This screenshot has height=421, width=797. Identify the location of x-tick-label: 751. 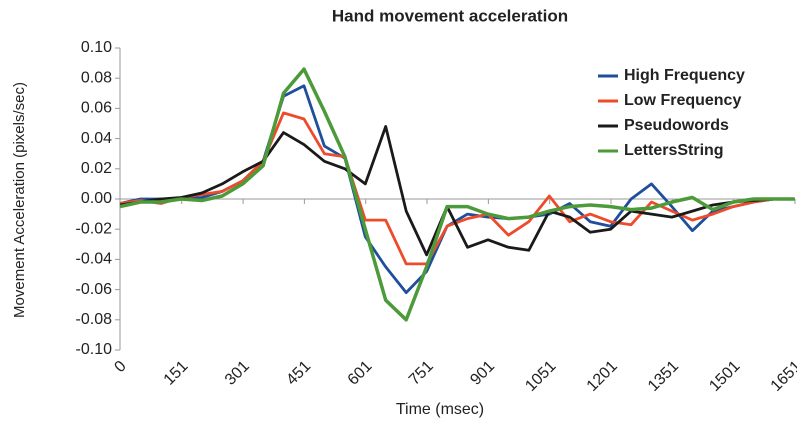
(421, 373).